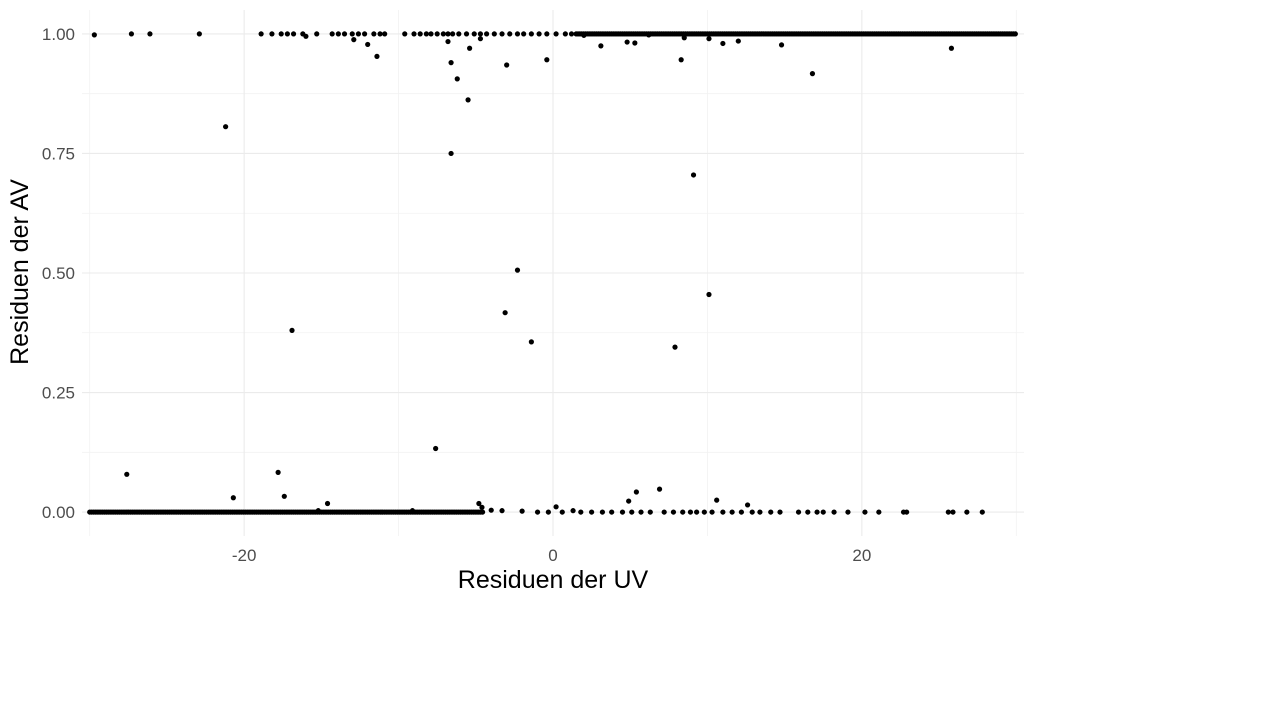  I want to click on x-tick-label: -20, so click(244, 555).